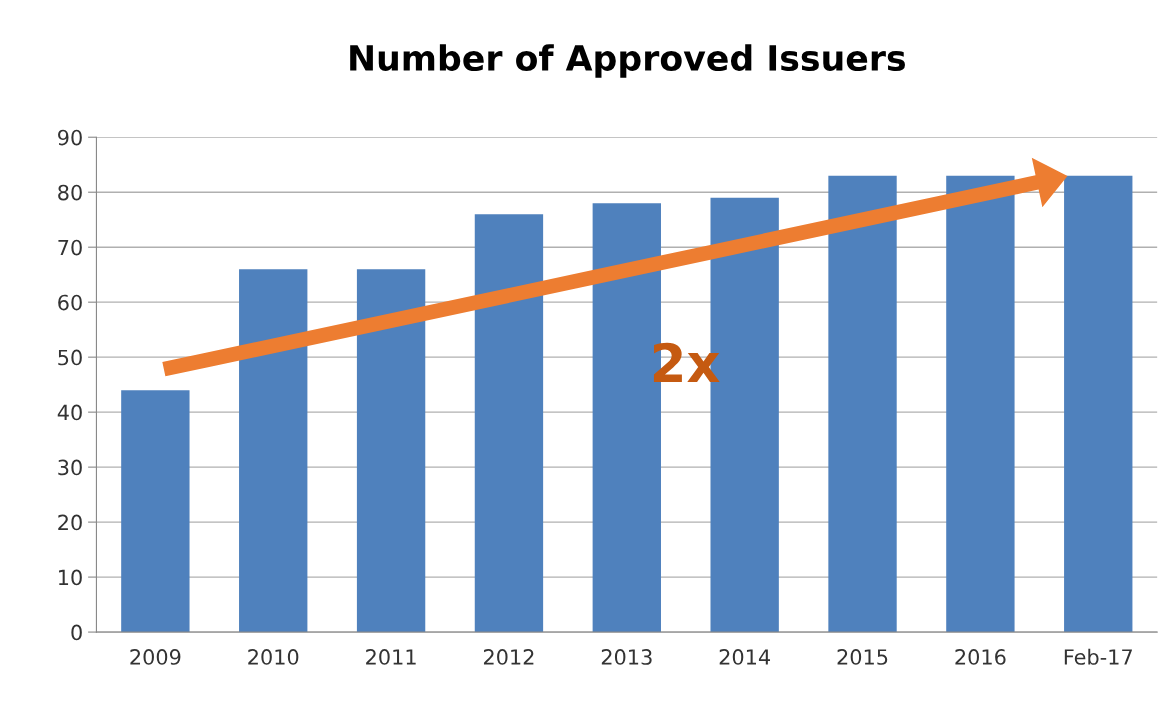  I want to click on x-tick-label: Feb-17, so click(1098, 656).